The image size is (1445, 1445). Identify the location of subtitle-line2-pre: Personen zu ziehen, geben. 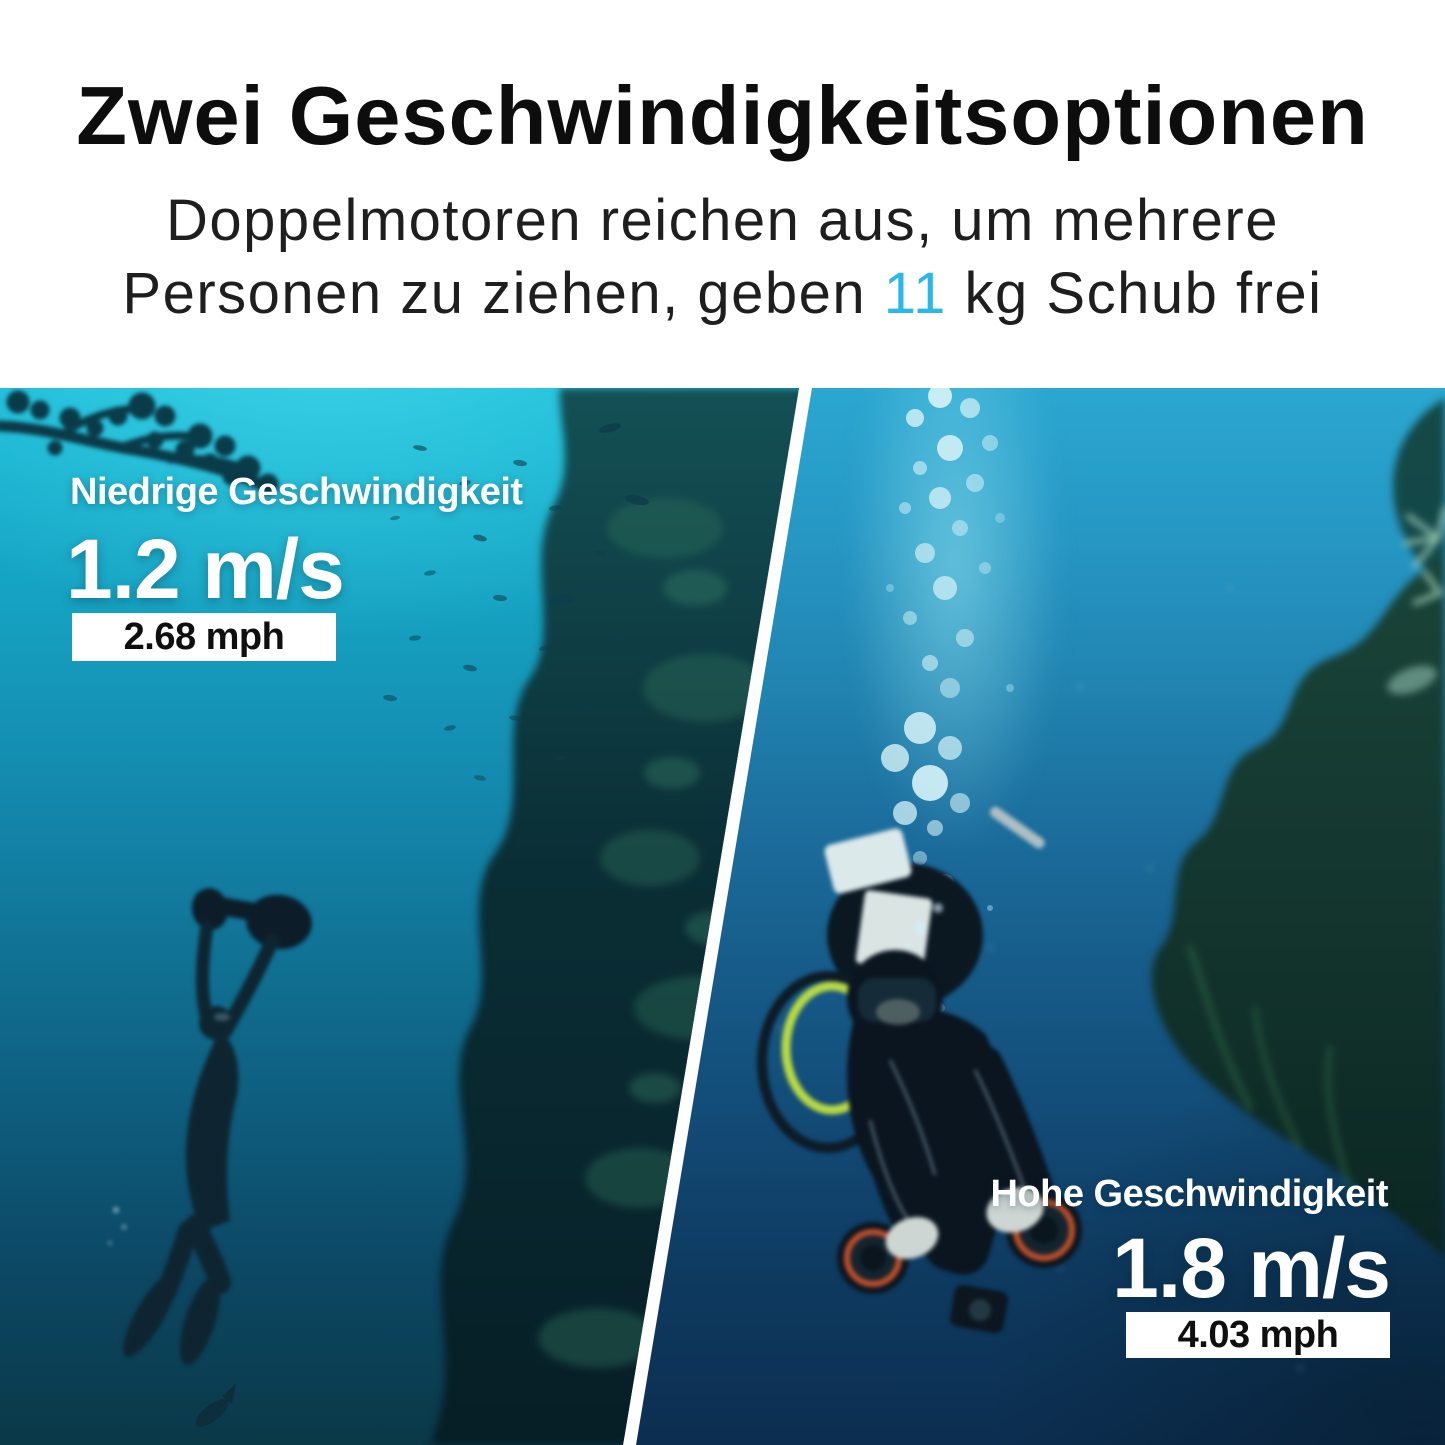
(503, 293).